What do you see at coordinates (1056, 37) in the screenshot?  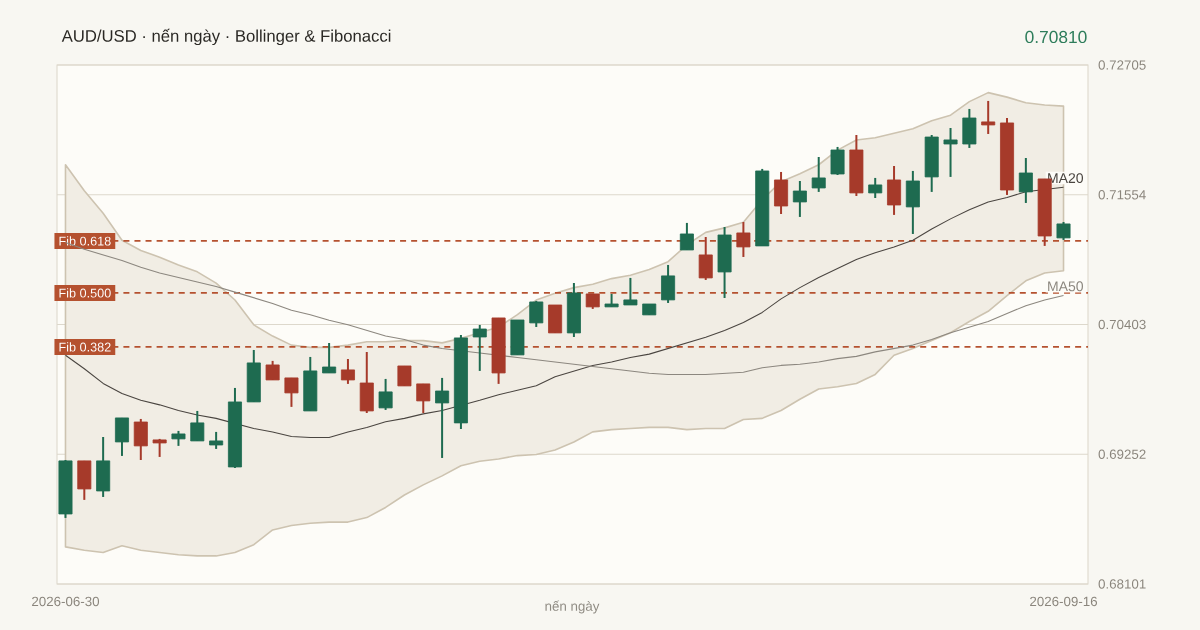 I see `text: 0.70810` at bounding box center [1056, 37].